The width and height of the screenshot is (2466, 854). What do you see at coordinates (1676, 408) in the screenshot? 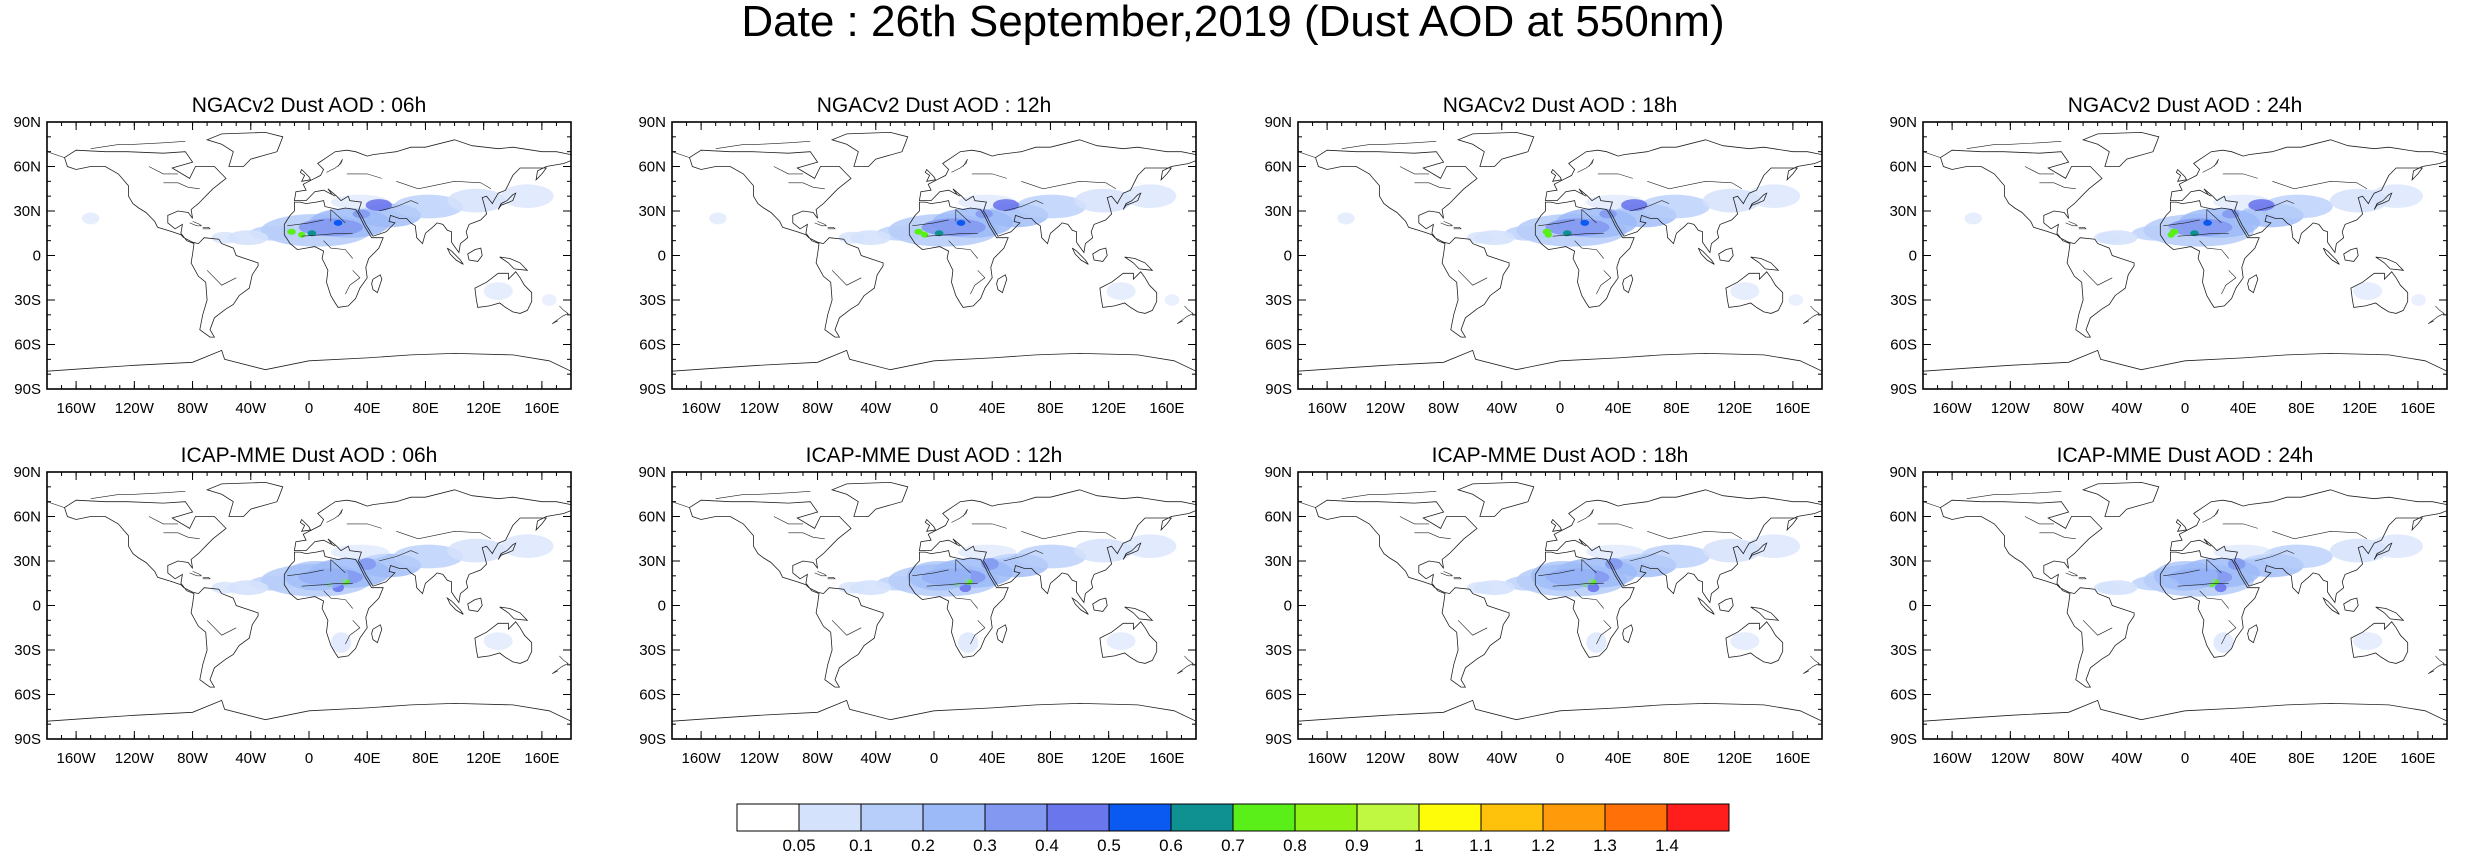
I see `lon-tick-label: 80E` at bounding box center [1676, 408].